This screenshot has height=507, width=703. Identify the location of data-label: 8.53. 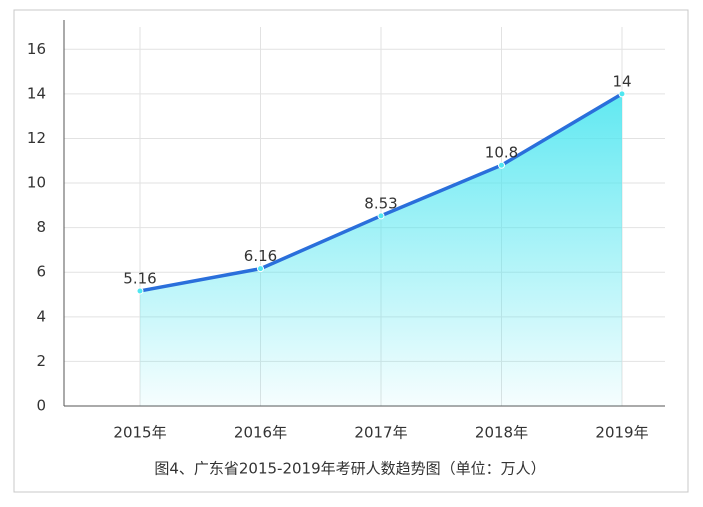
(380, 203).